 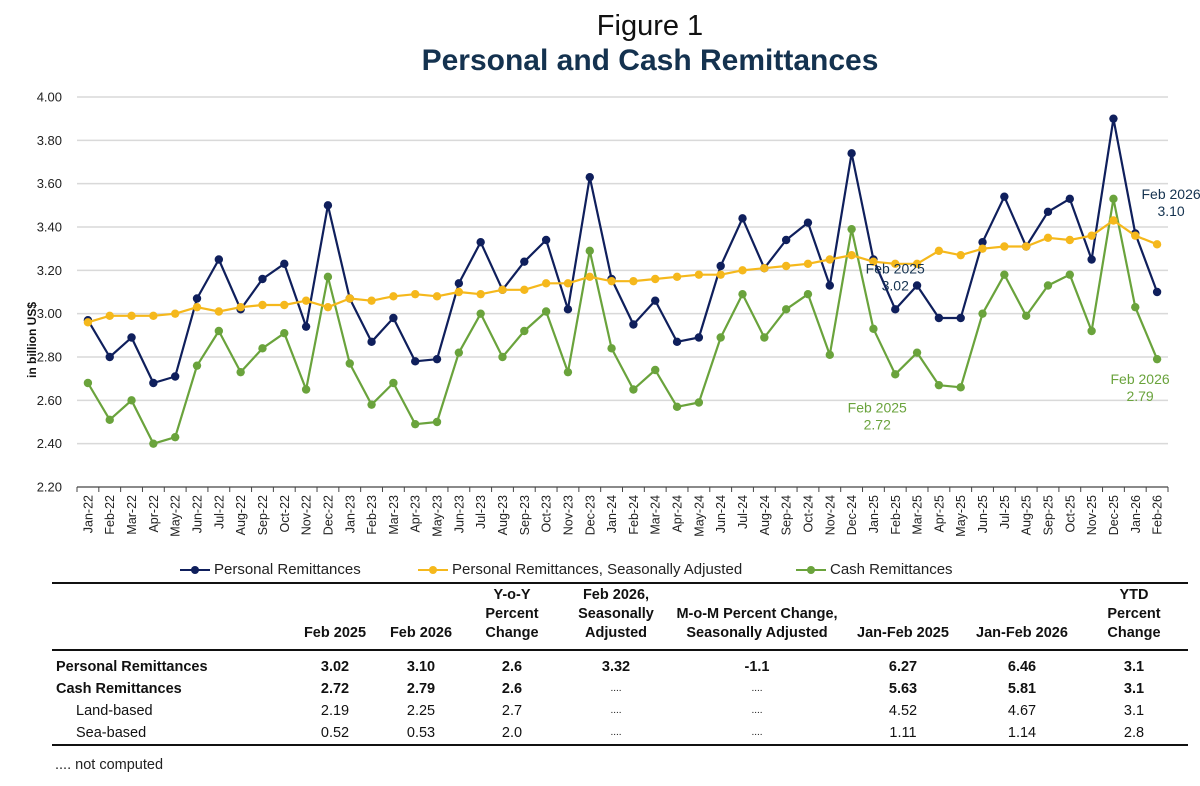 What do you see at coordinates (503, 515) in the screenshot?
I see `x-tick-label: Aug-23` at bounding box center [503, 515].